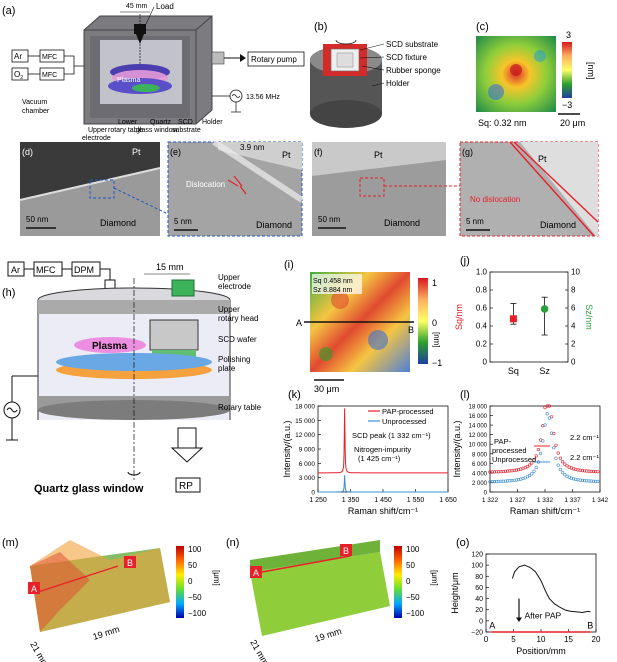 The image size is (617, 662). What do you see at coordinates (509, 450) in the screenshot?
I see `annotation-processed: processed` at bounding box center [509, 450].